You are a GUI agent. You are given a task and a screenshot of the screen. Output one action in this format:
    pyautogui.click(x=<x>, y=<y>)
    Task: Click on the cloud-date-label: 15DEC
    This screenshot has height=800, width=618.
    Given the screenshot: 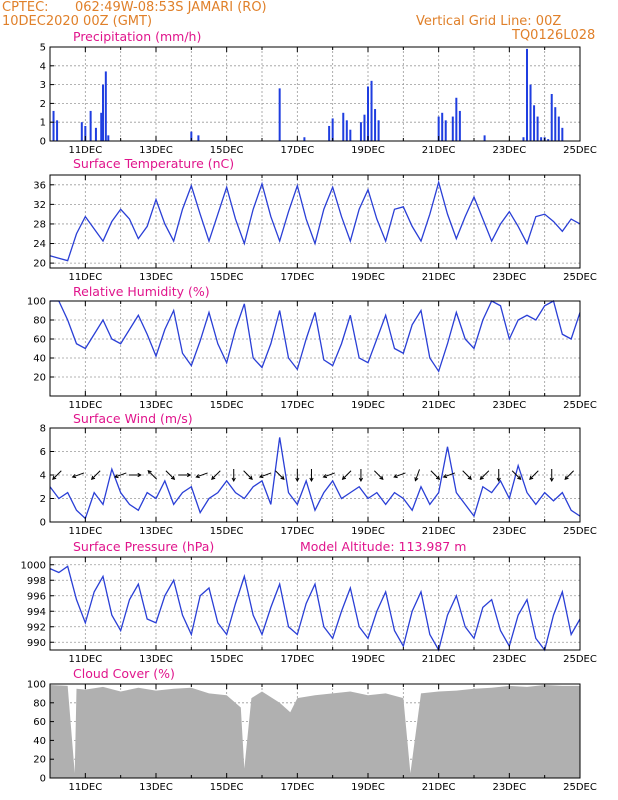 What is the action you would take?
    pyautogui.click(x=227, y=787)
    